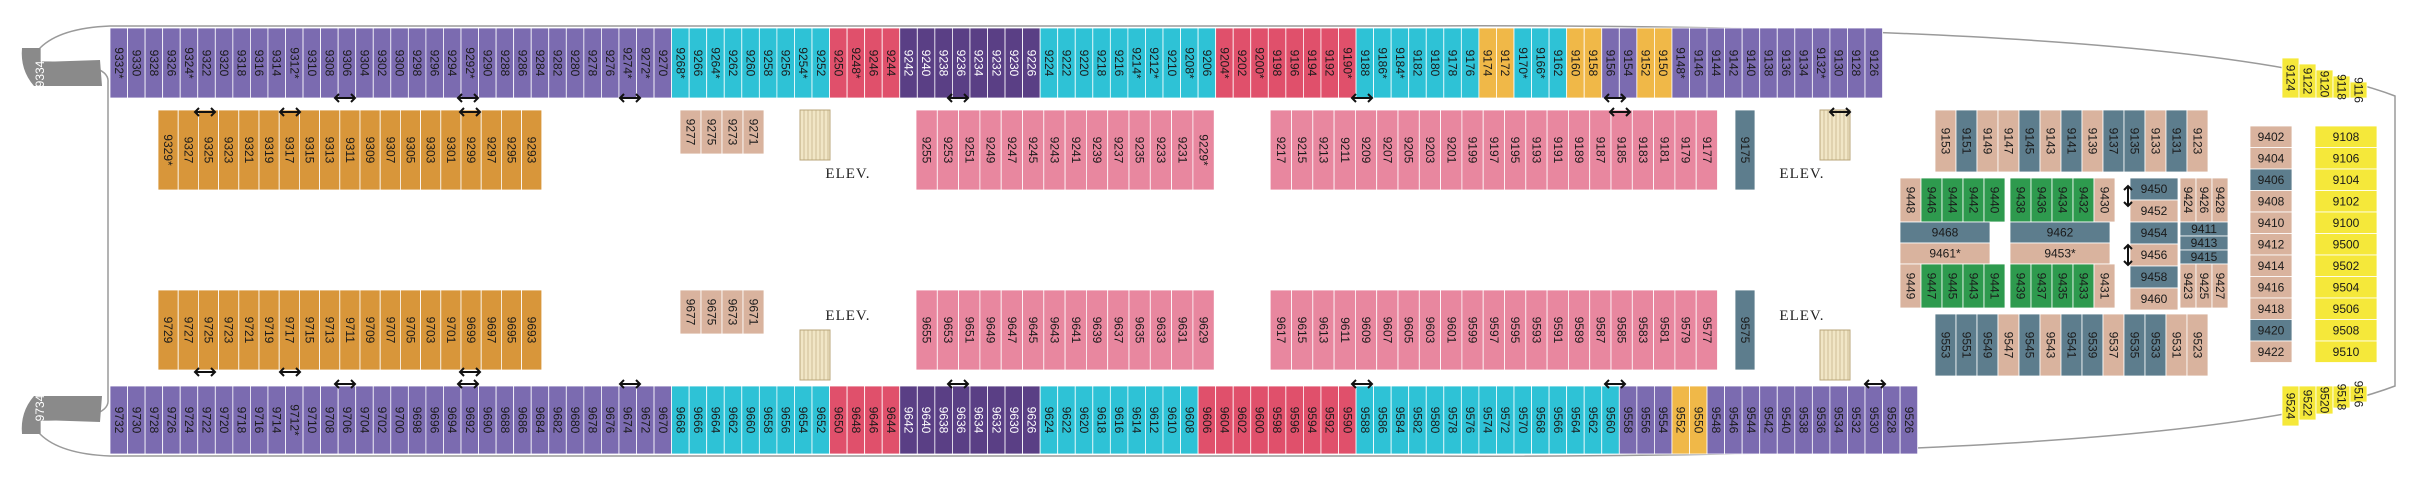 The height and width of the screenshot is (482, 2414). I want to click on cabin-bottom-9558: 9558, so click(1628, 420).